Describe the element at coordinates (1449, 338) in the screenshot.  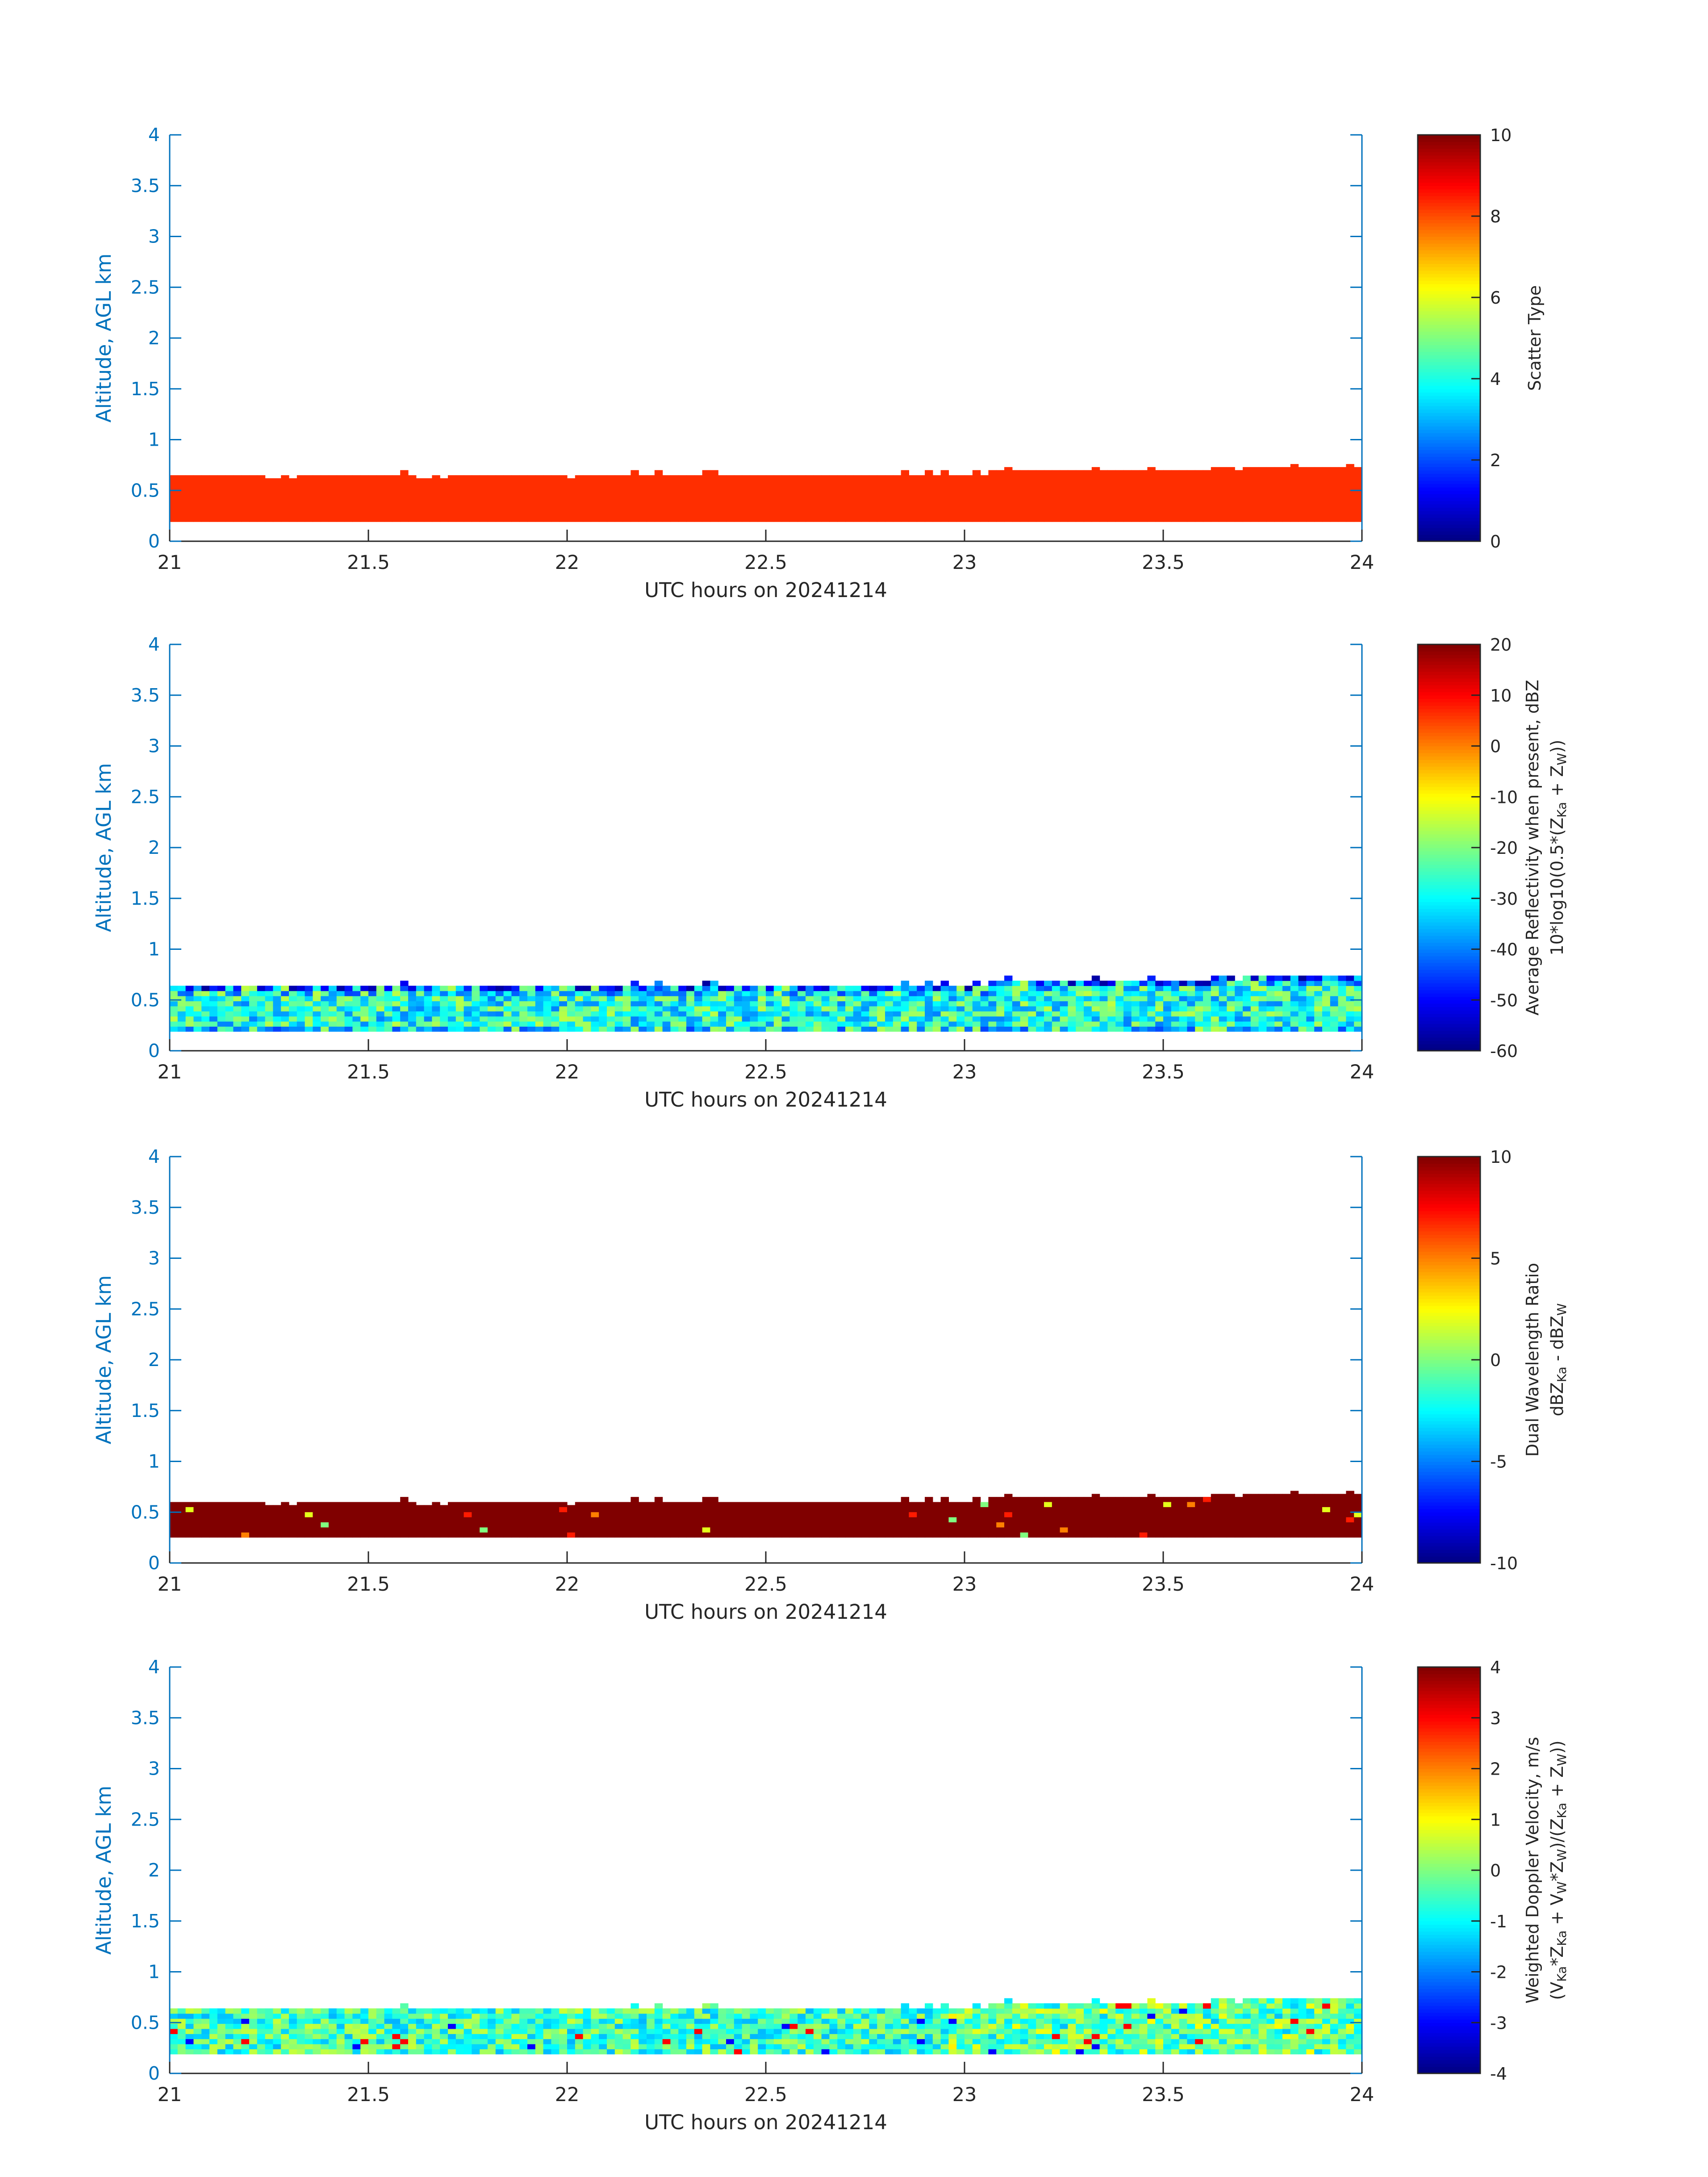
I see `colorbar-frame` at that location.